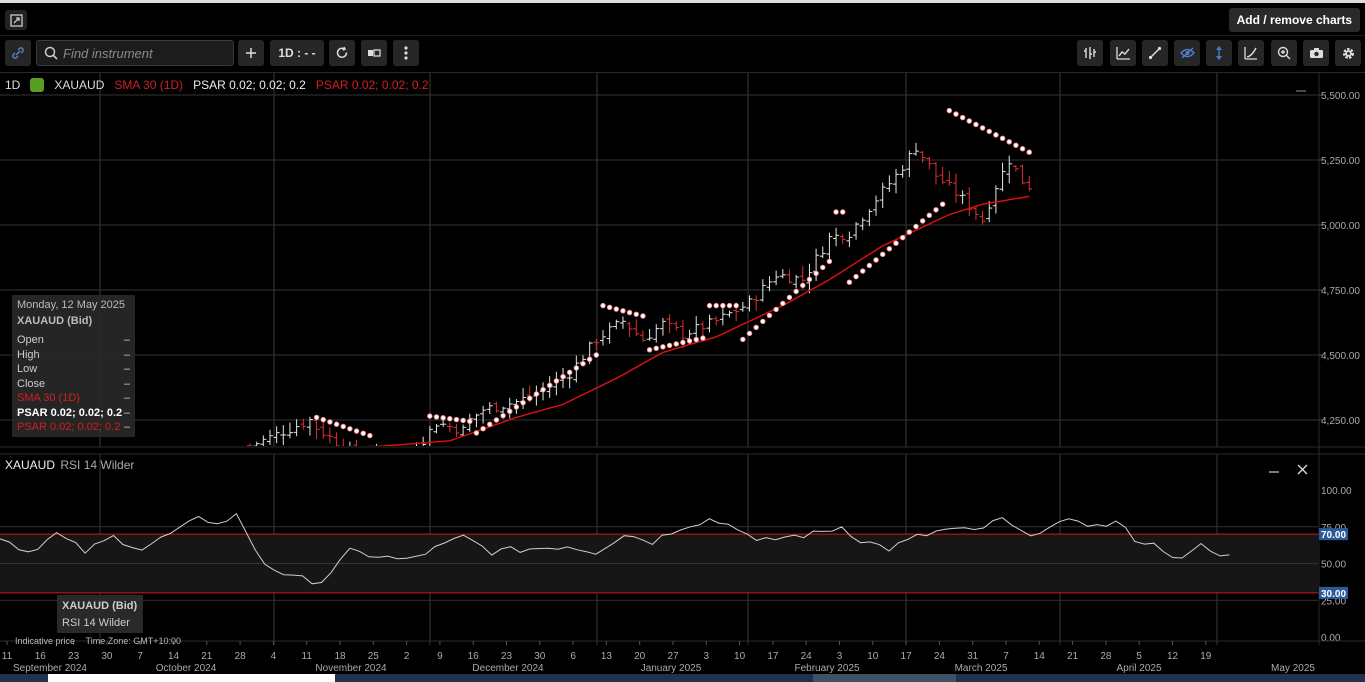 The height and width of the screenshot is (682, 1365). I want to click on more-icon, so click(406, 53).